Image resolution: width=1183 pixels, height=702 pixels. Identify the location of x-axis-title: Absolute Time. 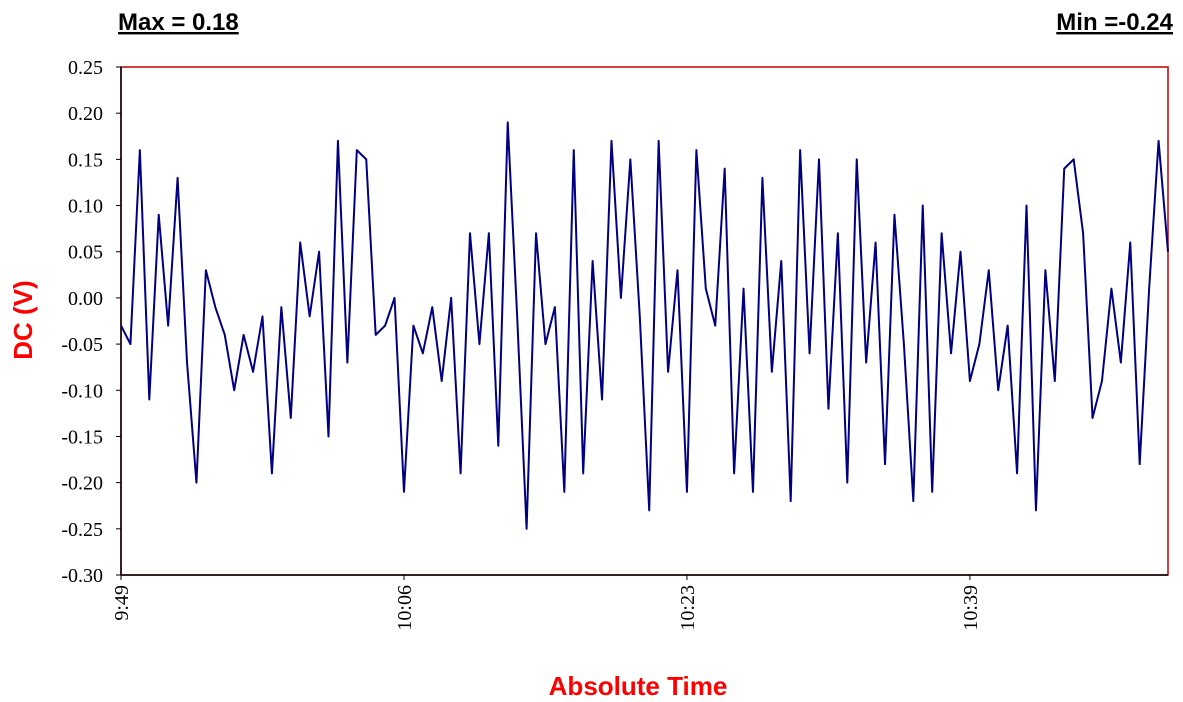
(638, 686).